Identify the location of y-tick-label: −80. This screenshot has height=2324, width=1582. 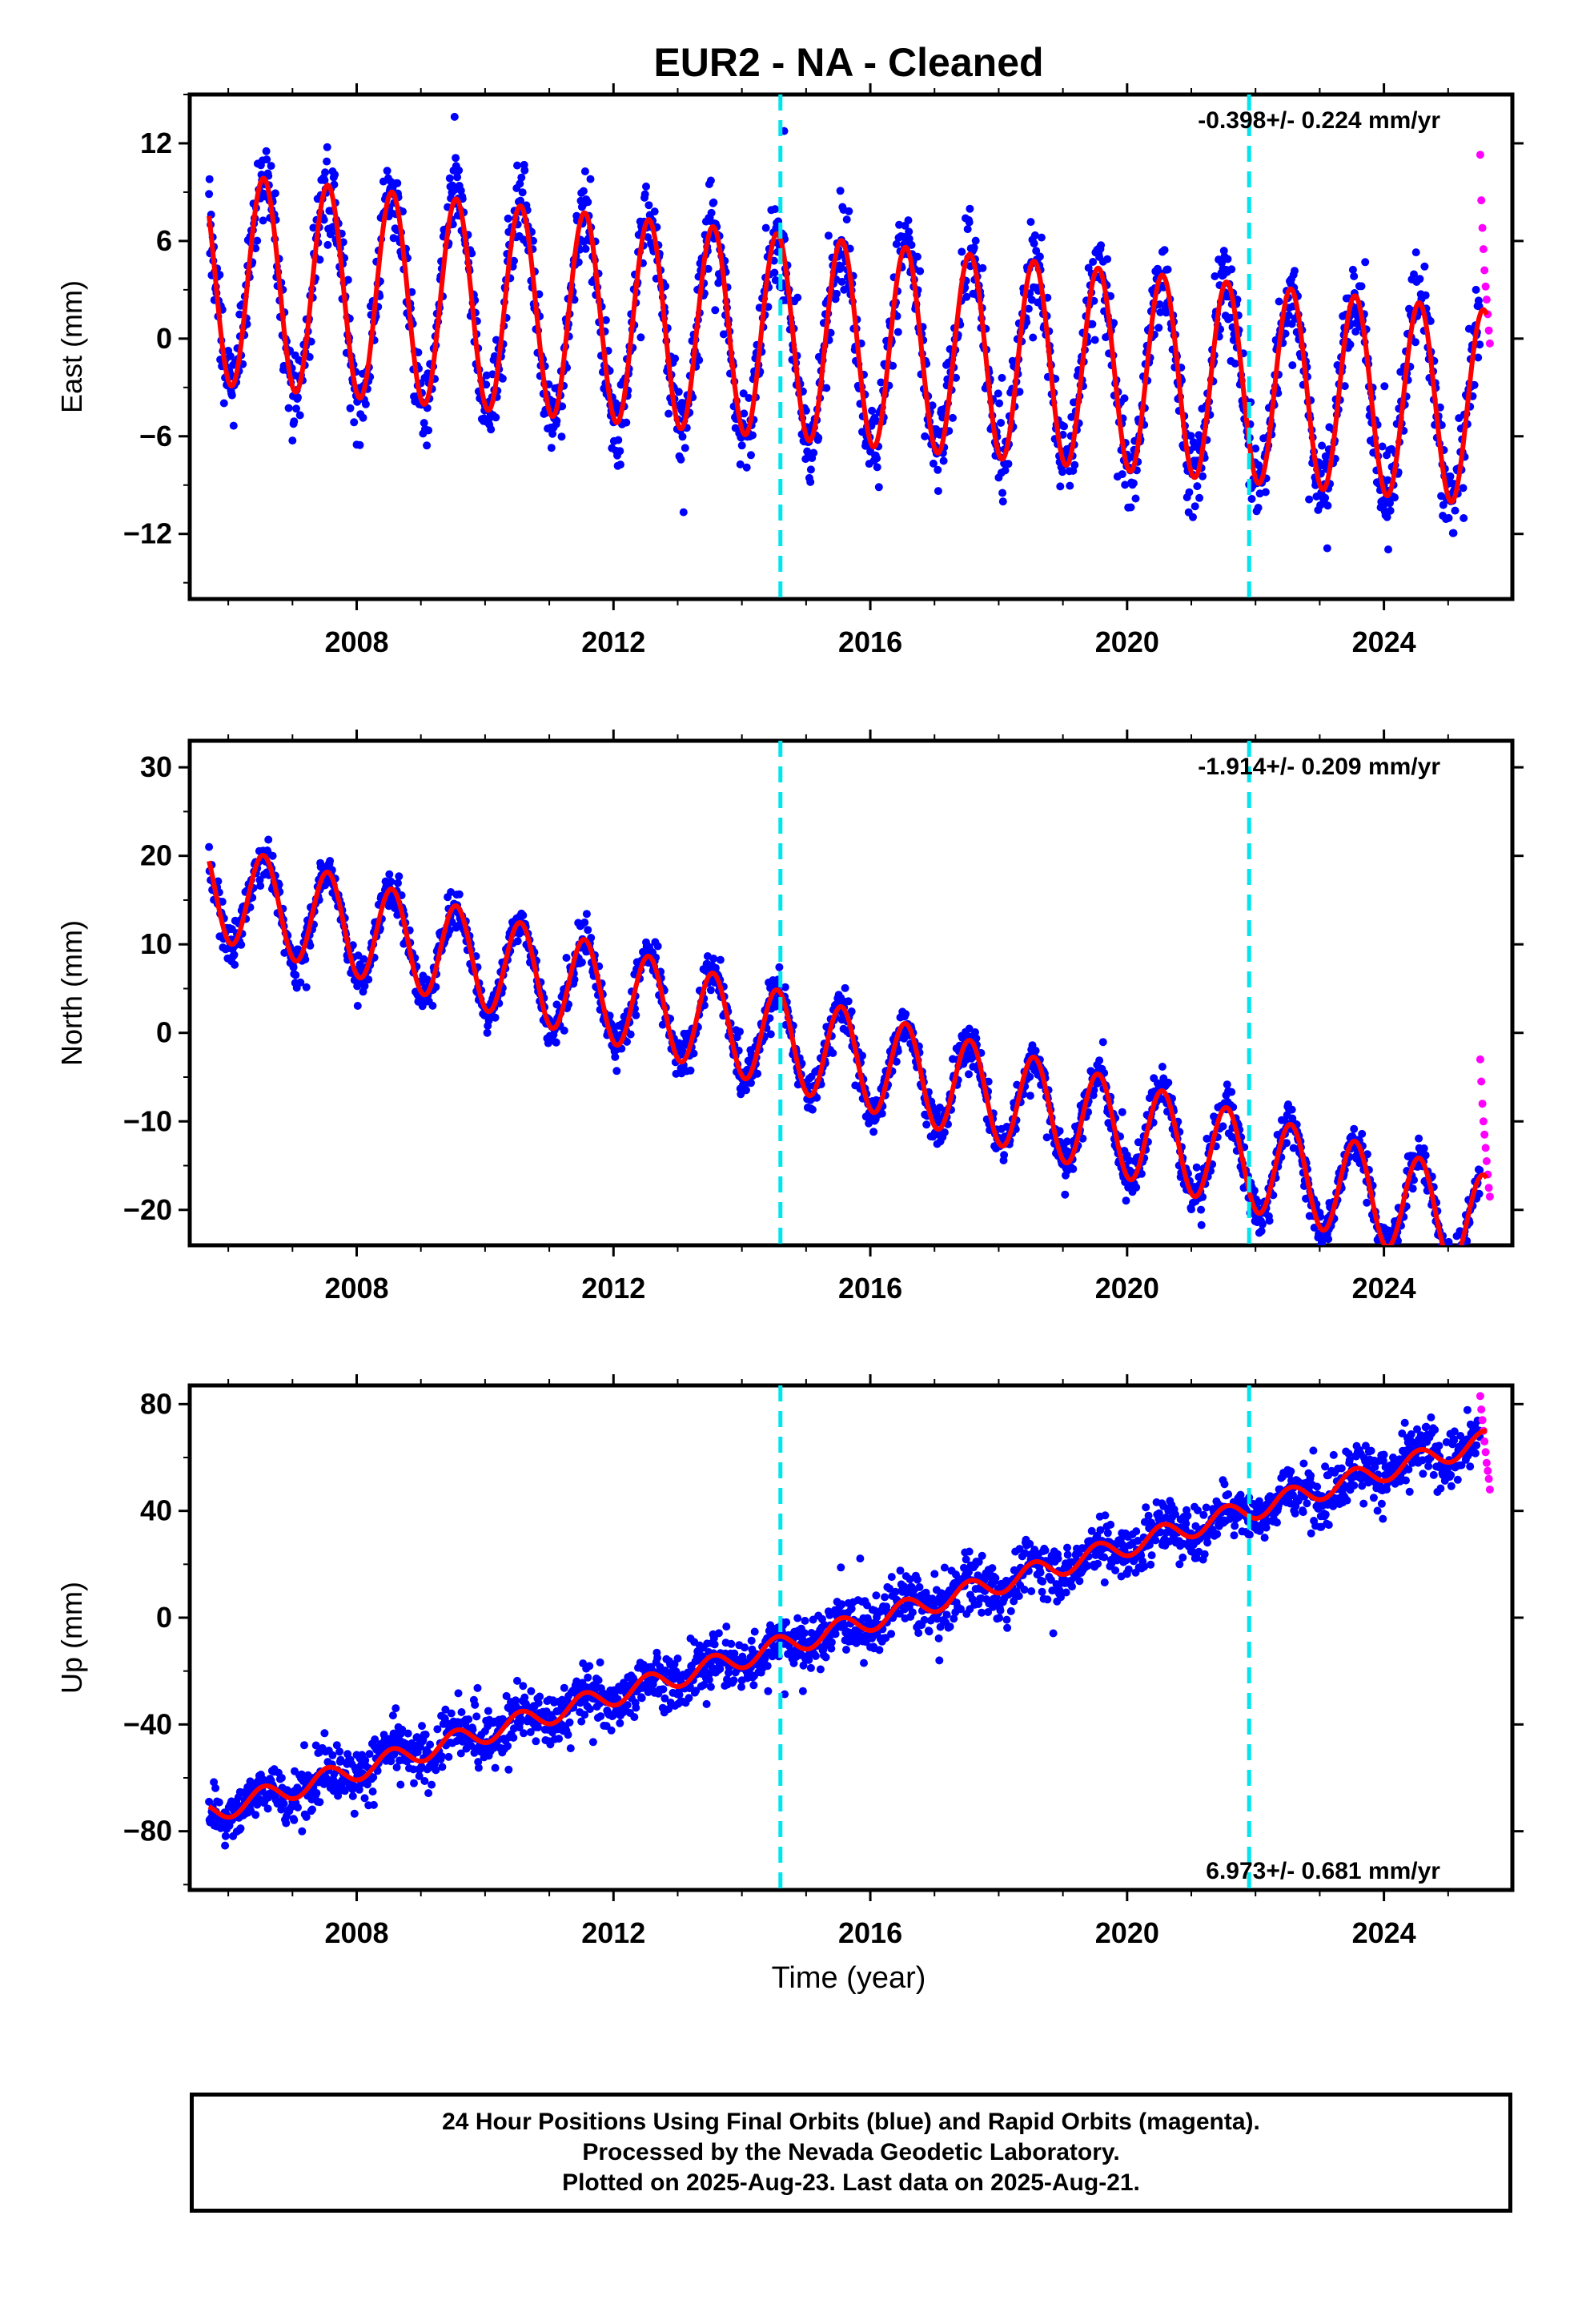
(147, 1832).